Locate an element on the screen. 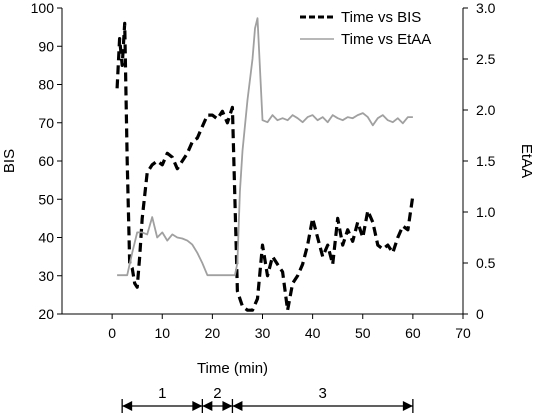 The height and width of the screenshot is (415, 536). x-tick-label: 50 is located at coordinates (363, 333).